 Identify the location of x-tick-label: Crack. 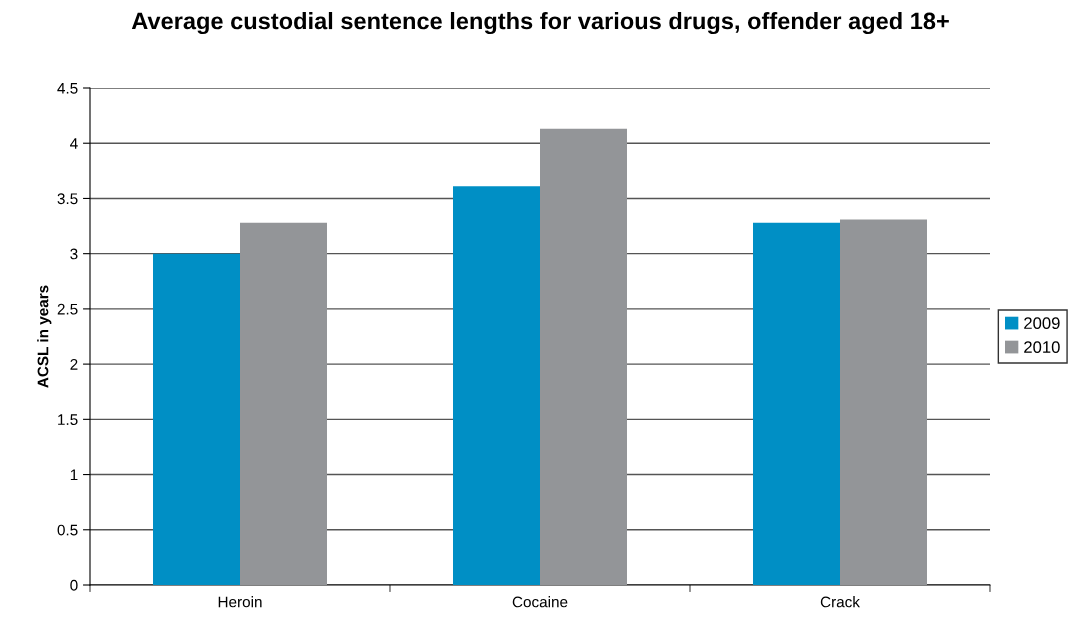
(840, 602).